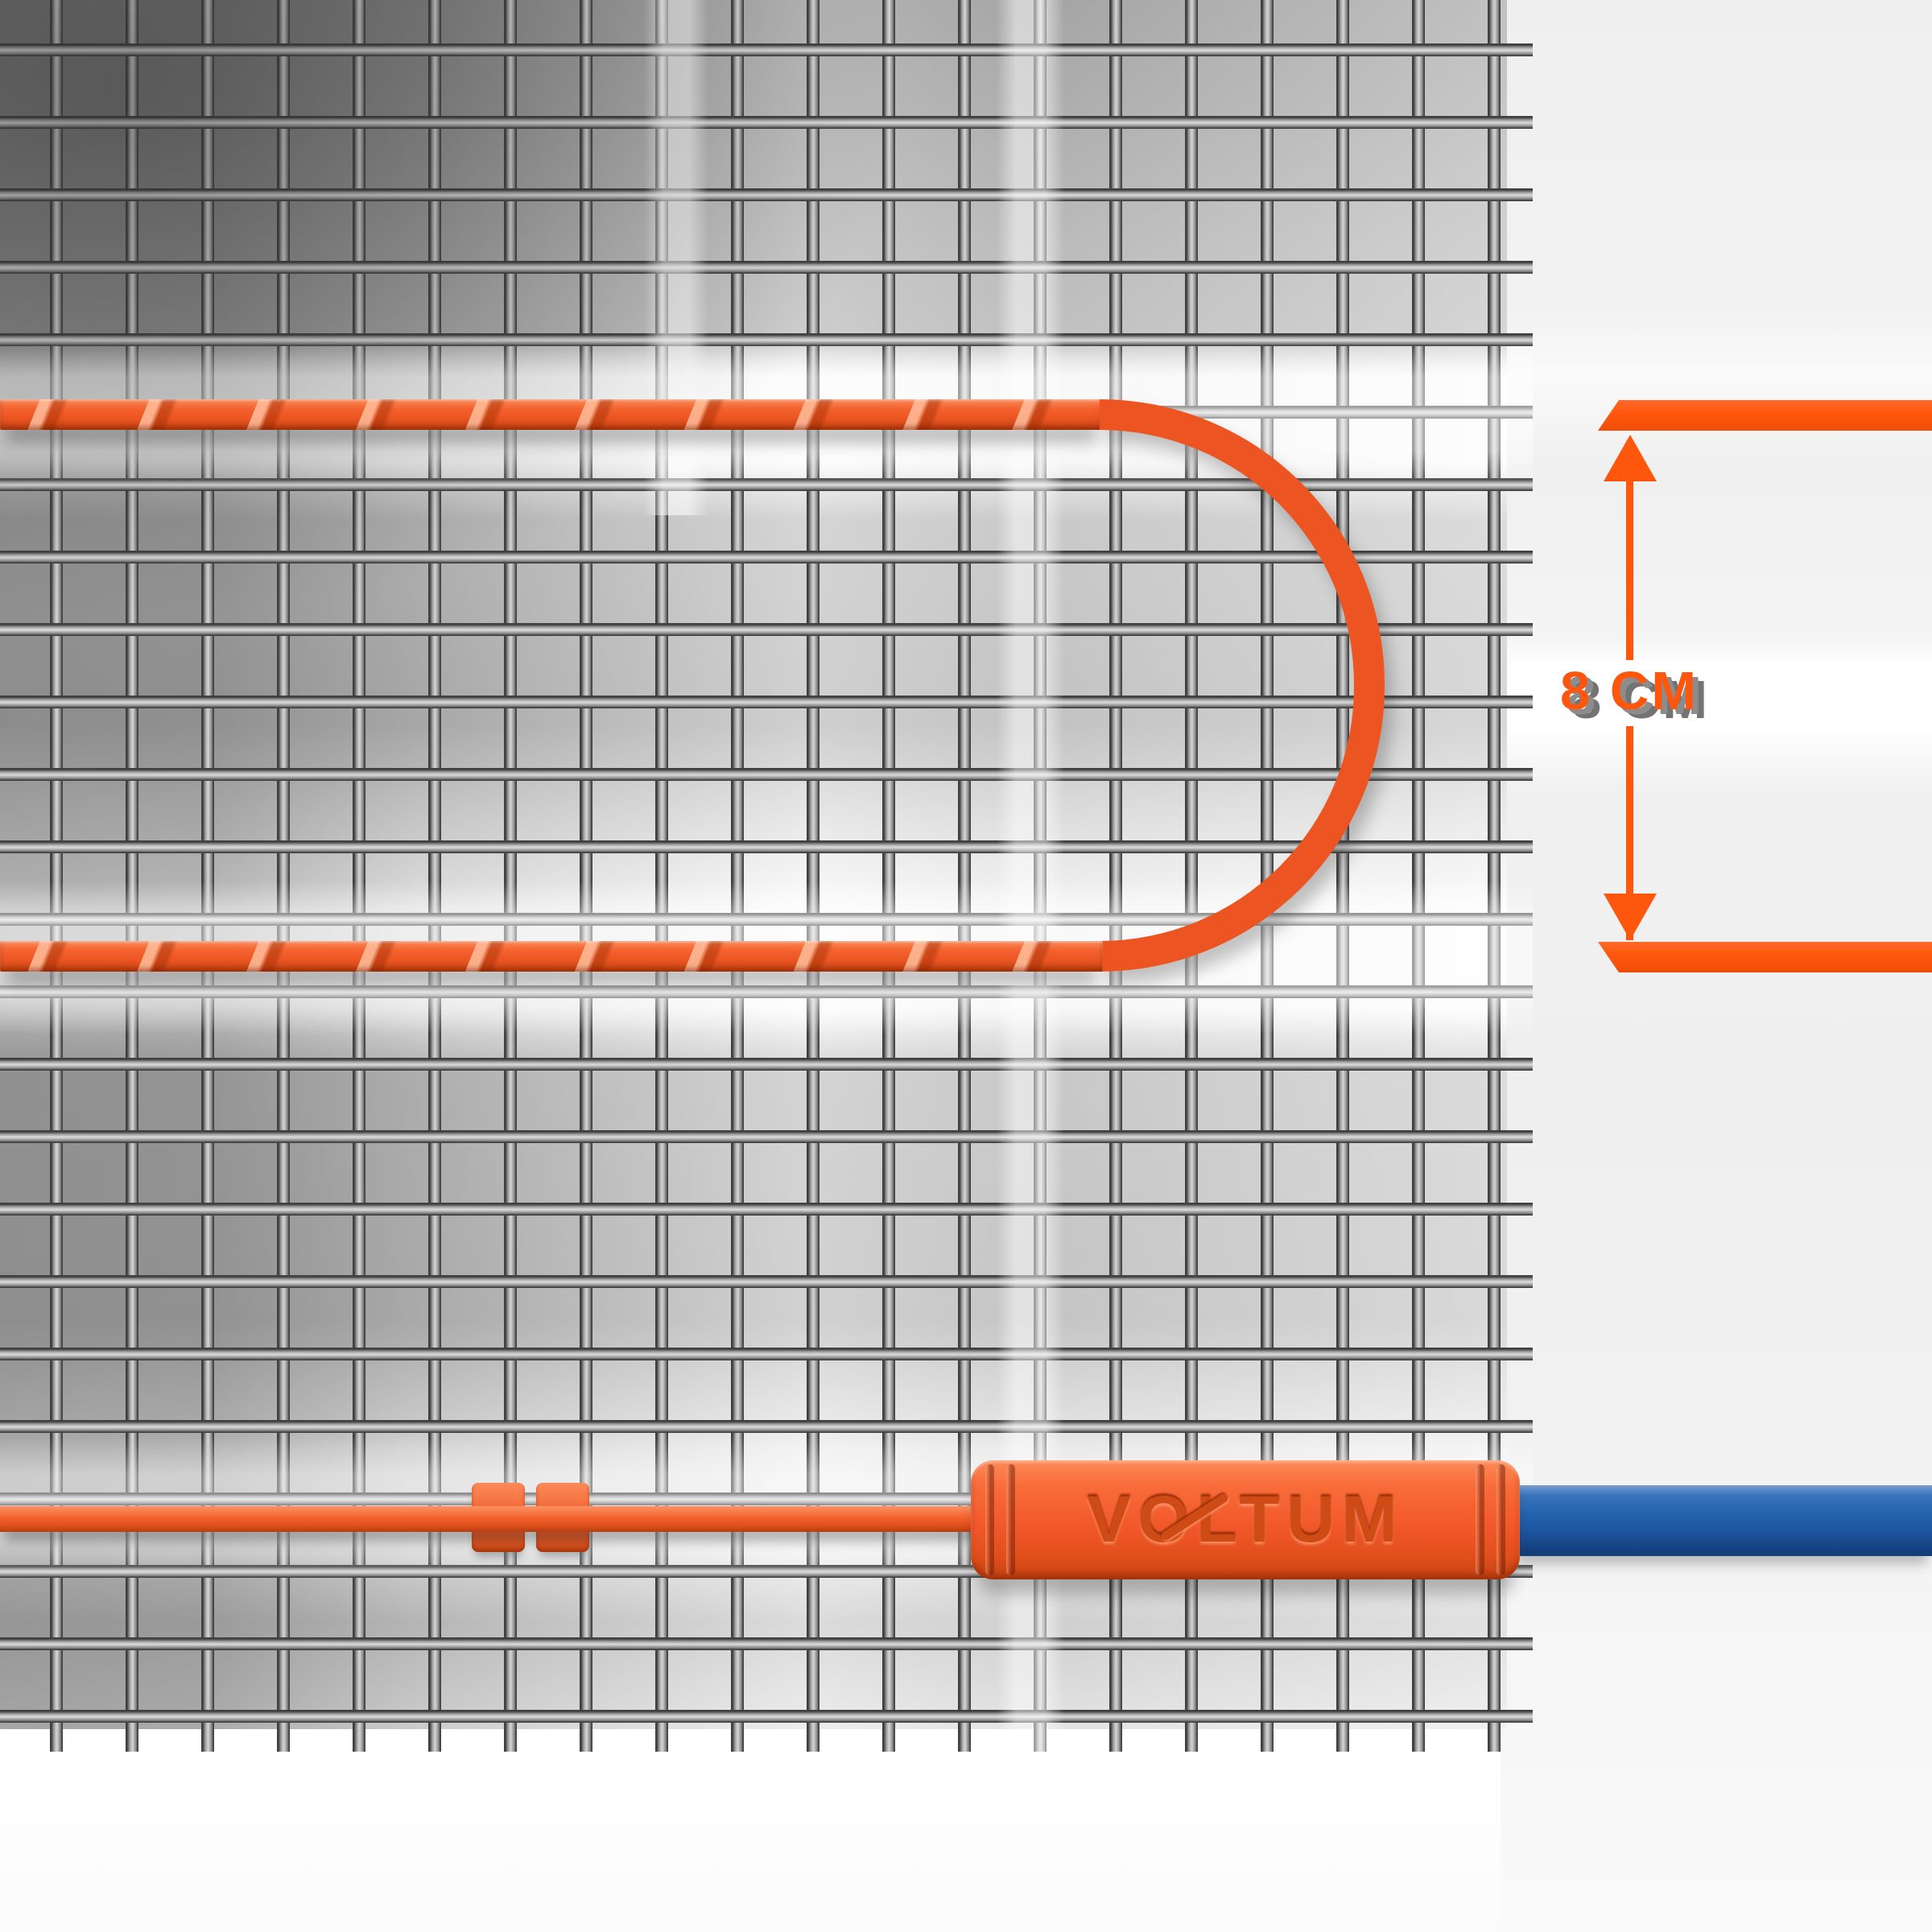  What do you see at coordinates (1629, 691) in the screenshot?
I see `dimension-label: 8 CM` at bounding box center [1629, 691].